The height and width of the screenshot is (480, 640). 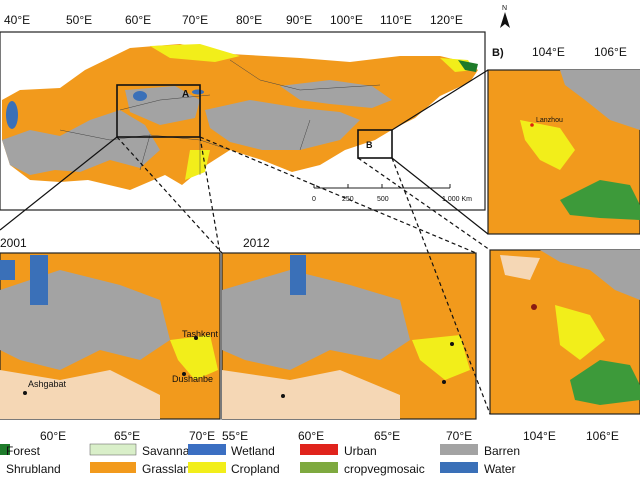 What do you see at coordinates (602, 436) in the screenshot?
I see `panel-b-lon-bottom-106: 106°E` at bounding box center [602, 436].